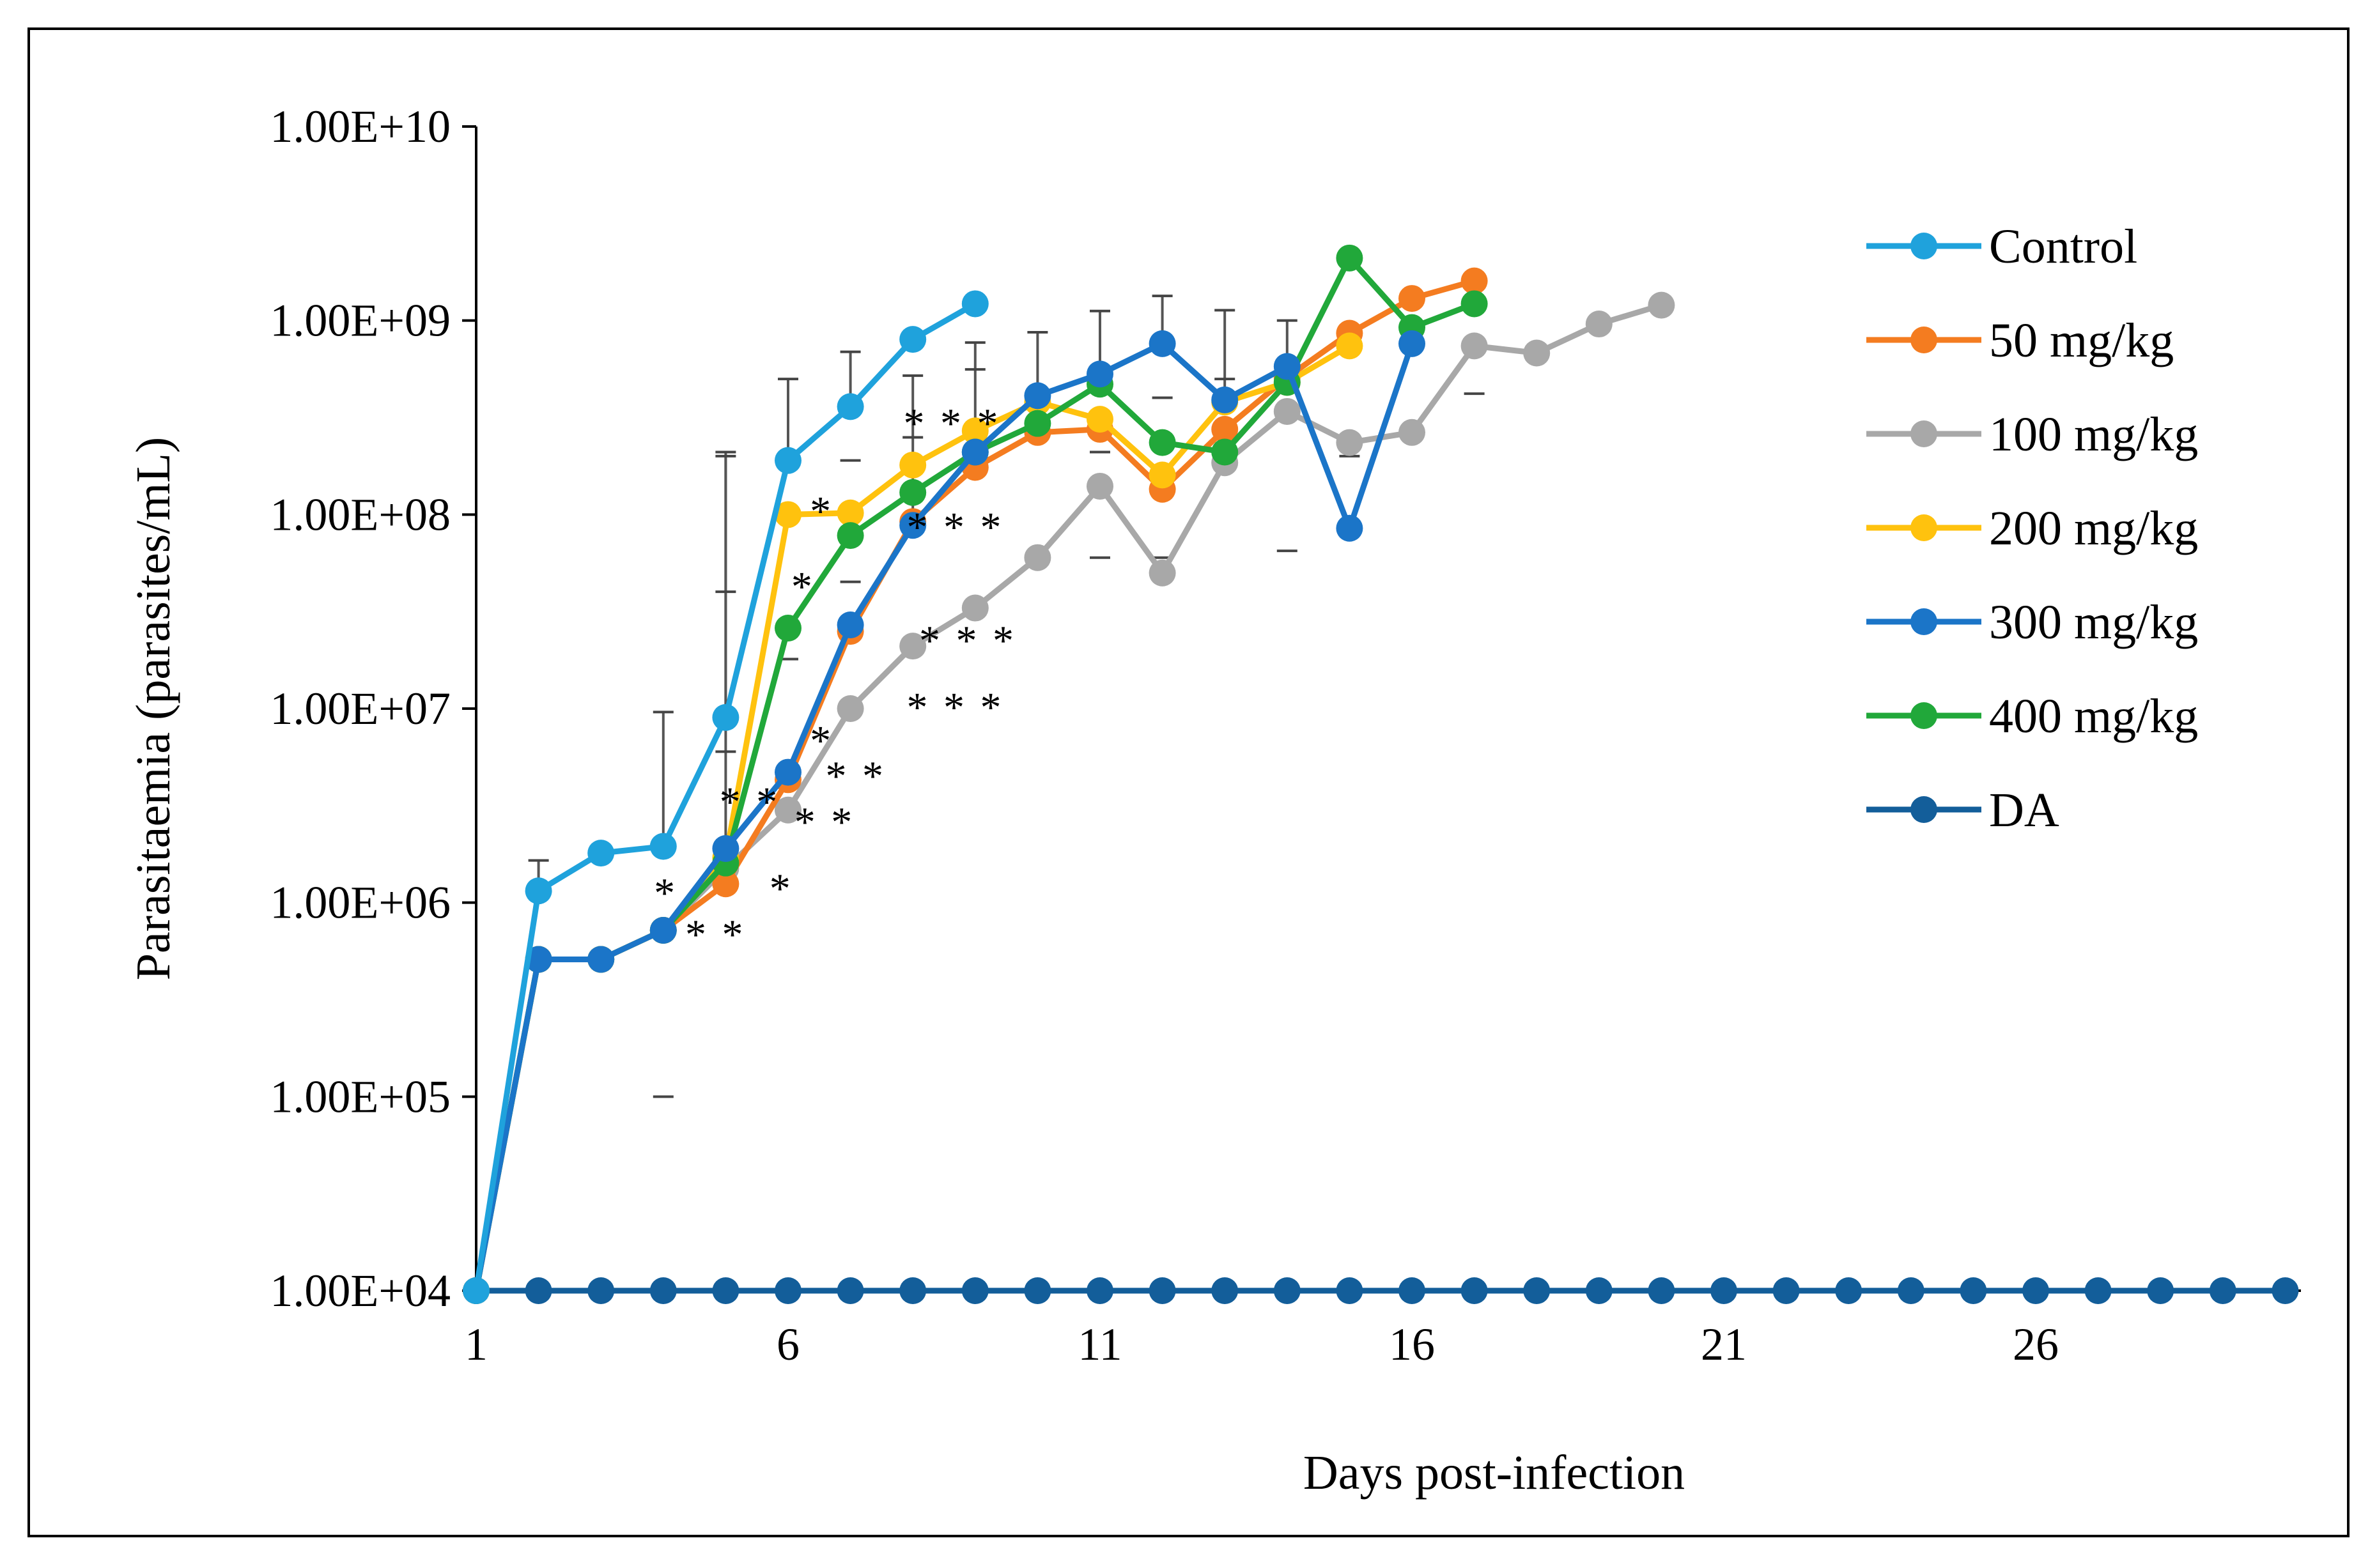  Describe the element at coordinates (2093, 434) in the screenshot. I see `legend-label-100-mg-kg: 100 mg/kg` at that location.